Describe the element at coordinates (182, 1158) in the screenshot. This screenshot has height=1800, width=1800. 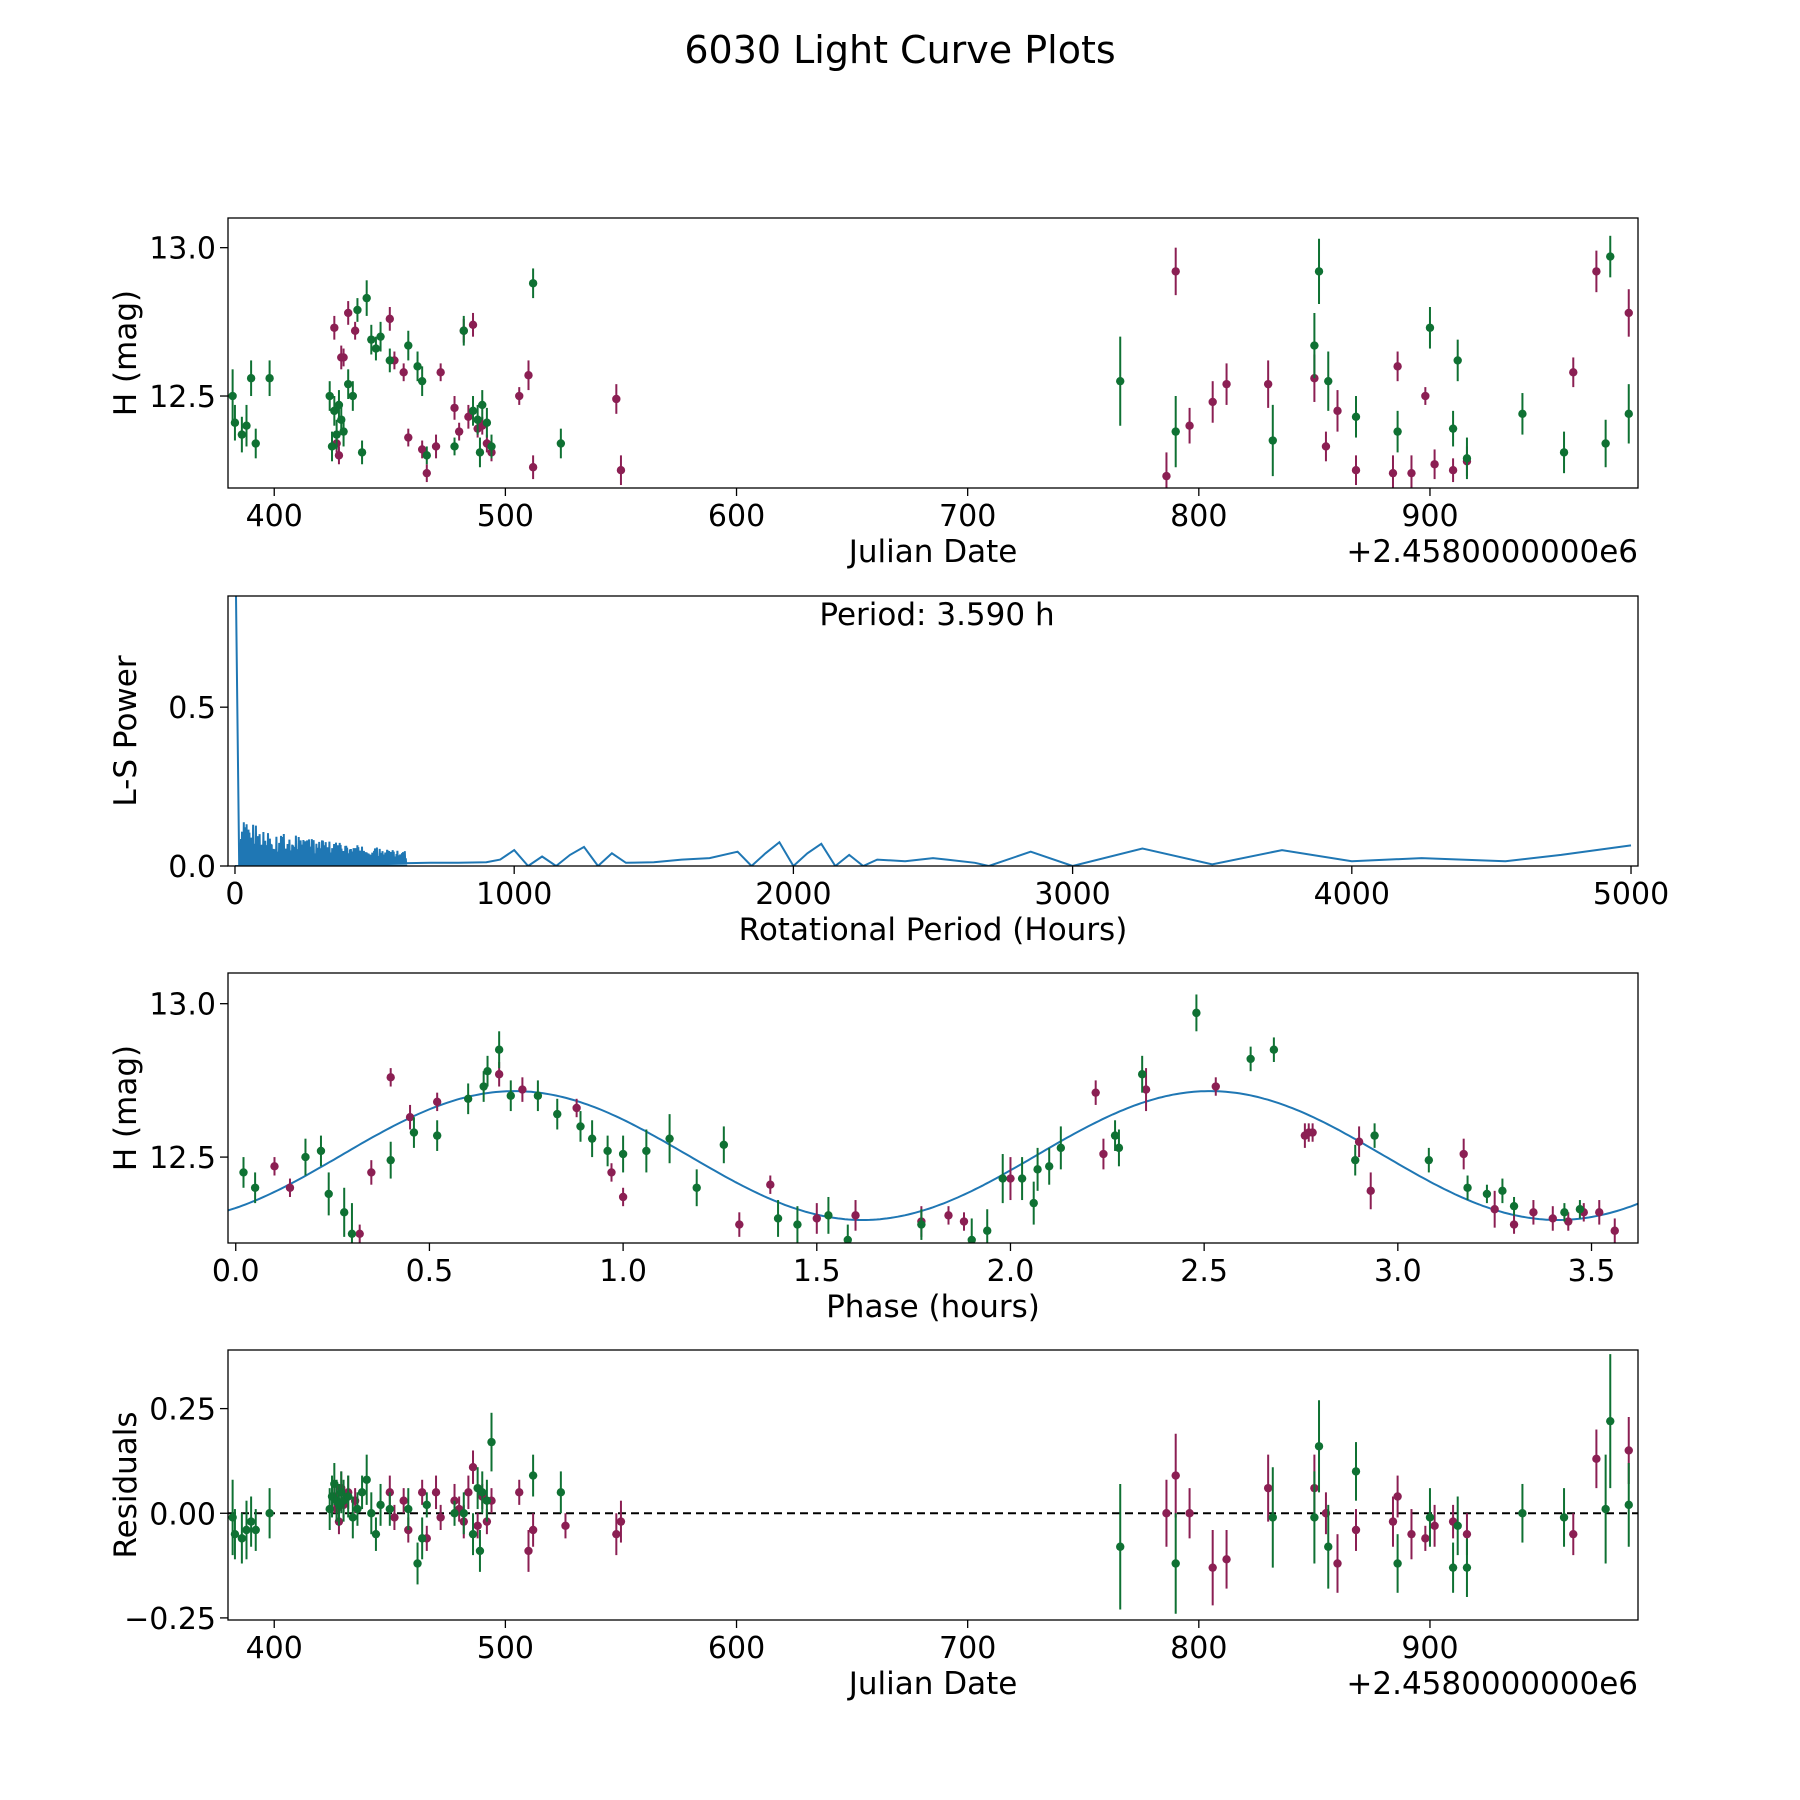
I see `y-tick-label: 12.5` at that location.